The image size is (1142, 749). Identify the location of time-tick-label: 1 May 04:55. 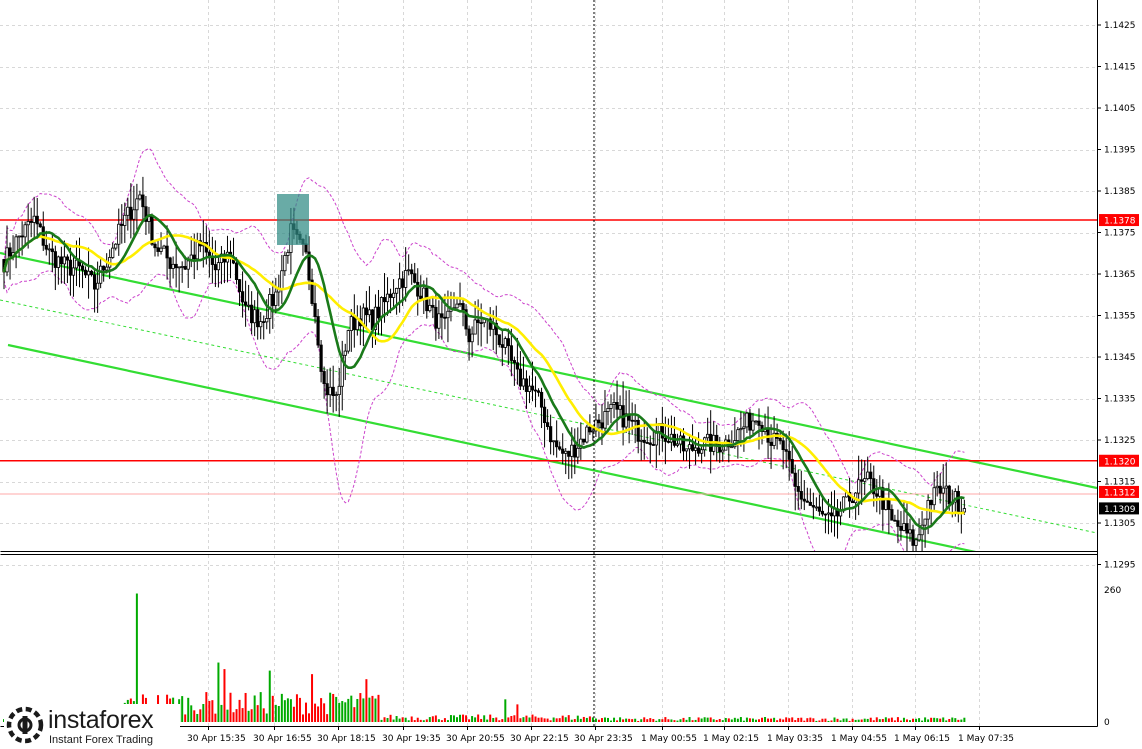
(859, 739).